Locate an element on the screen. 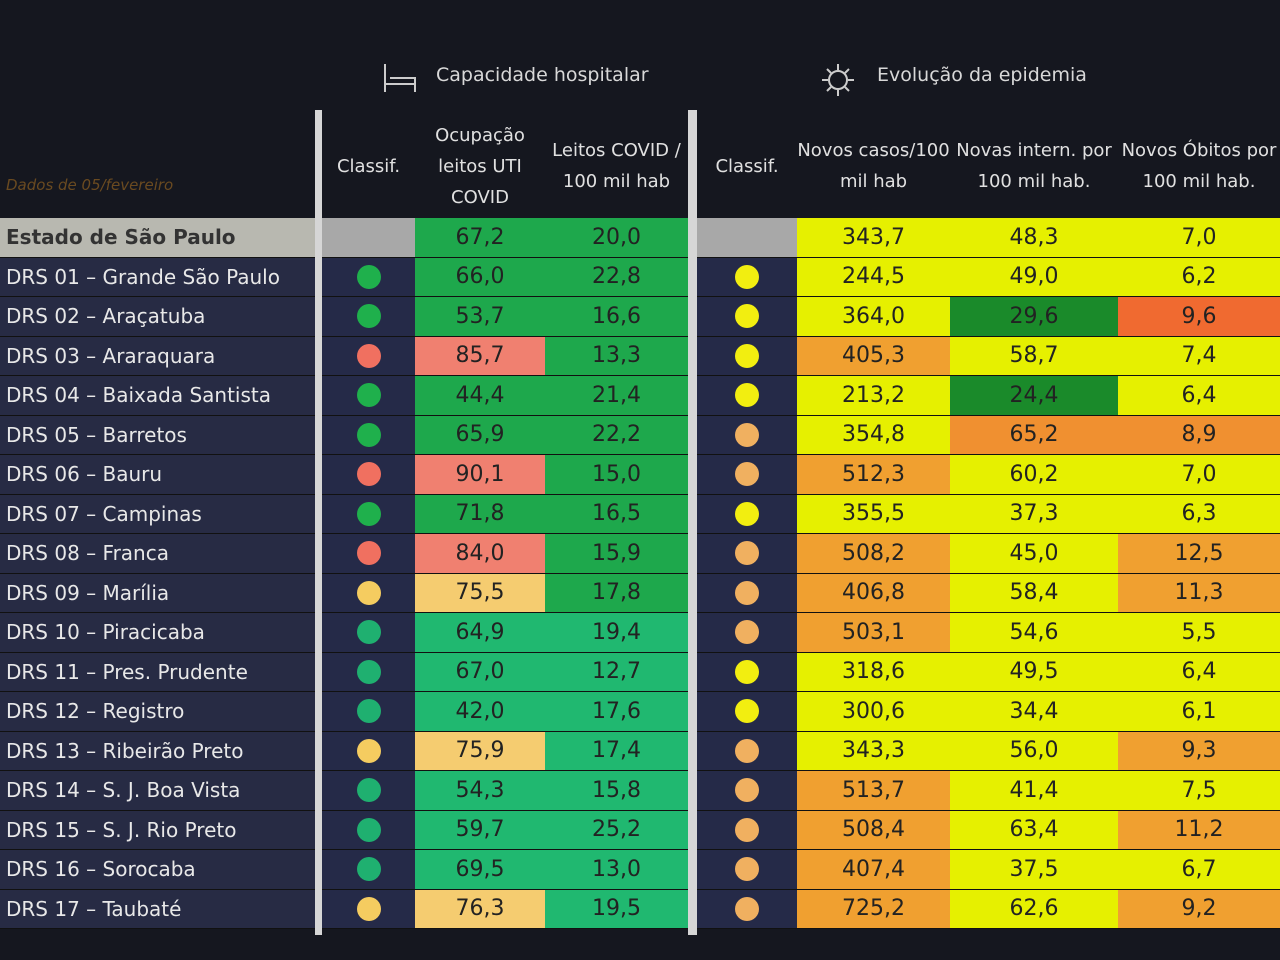 This screenshot has width=1280, height=960. value-cell: 513,7 is located at coordinates (873, 791).